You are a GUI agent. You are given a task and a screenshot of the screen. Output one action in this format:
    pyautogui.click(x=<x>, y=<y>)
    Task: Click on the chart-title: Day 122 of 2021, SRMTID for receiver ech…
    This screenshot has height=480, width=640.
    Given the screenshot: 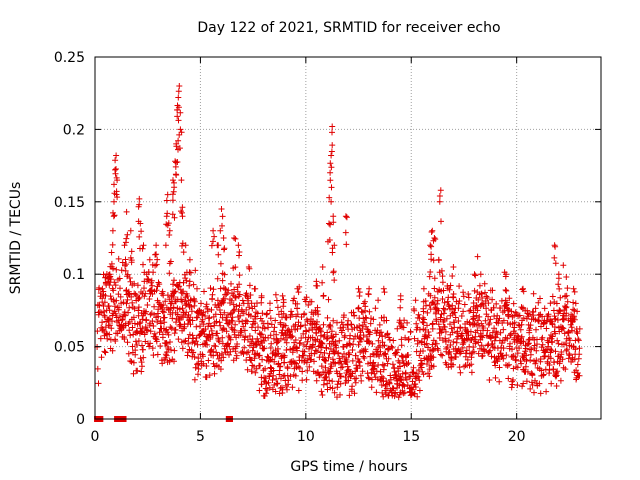 What is the action you would take?
    pyautogui.click(x=348, y=28)
    